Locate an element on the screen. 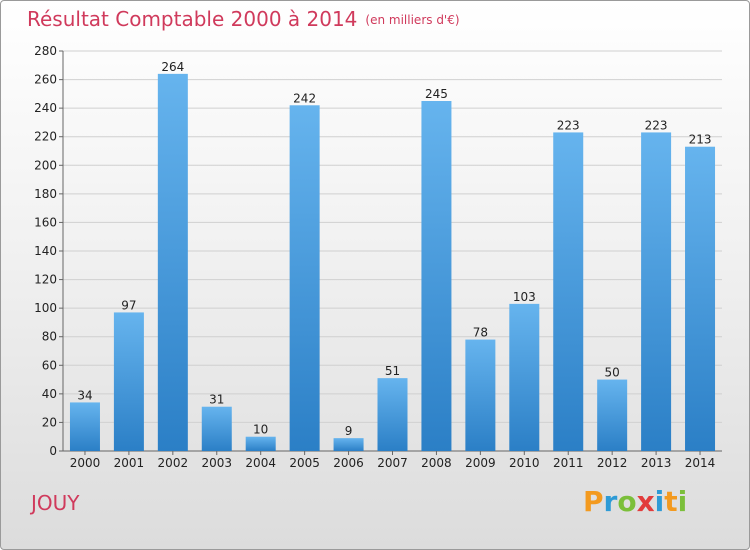 The image size is (750, 550). y-tick-label: 180 is located at coordinates (45, 194).